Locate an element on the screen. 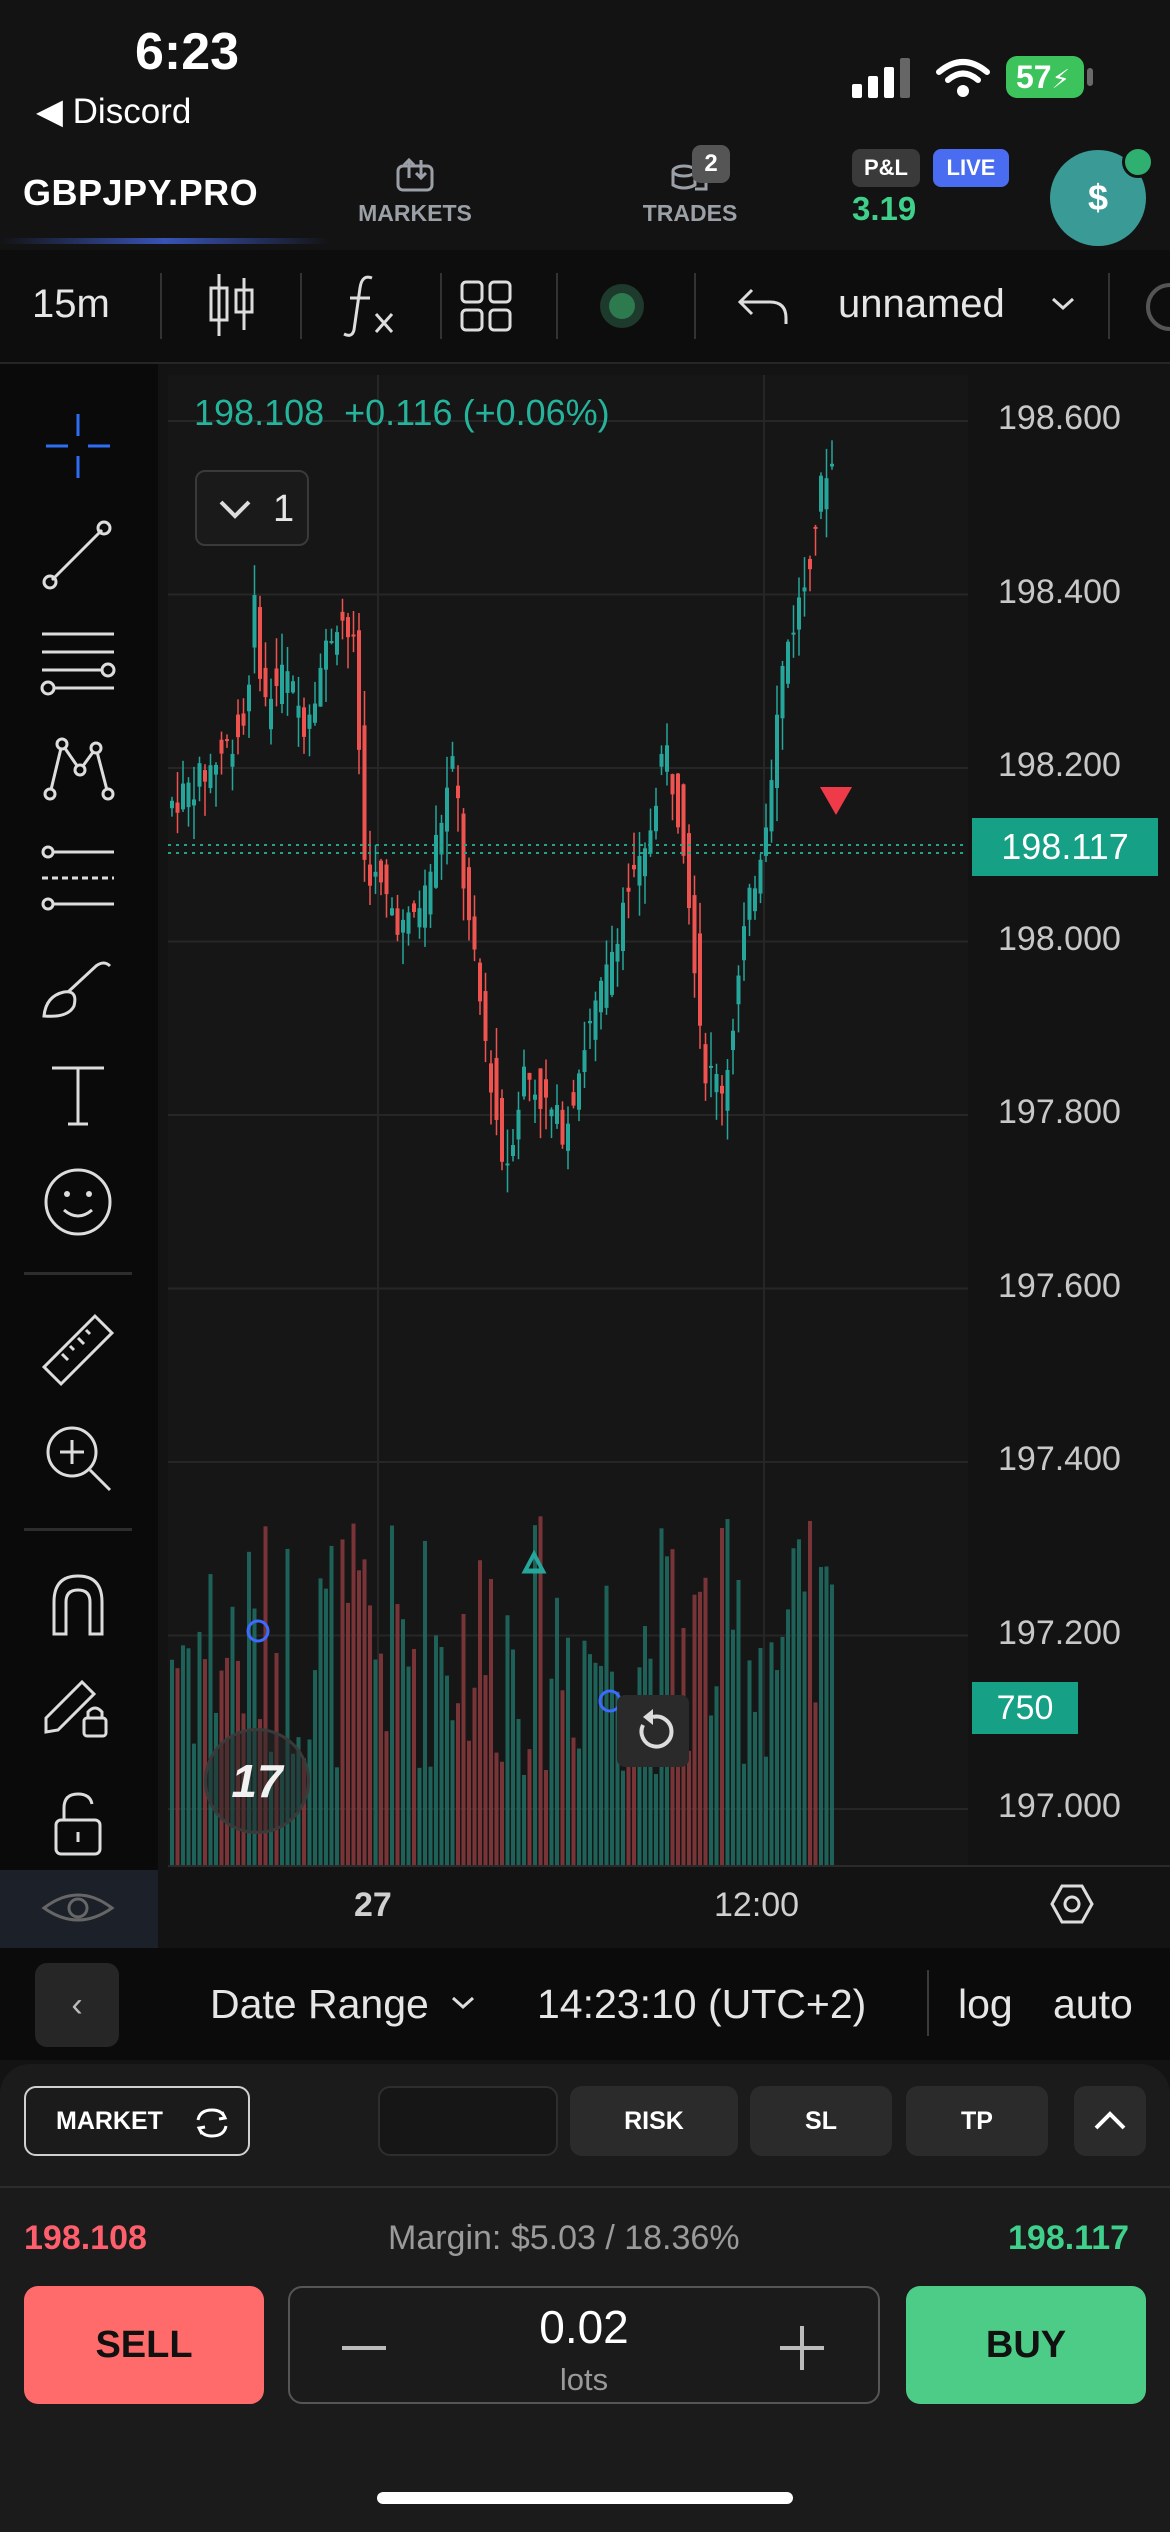  pattern-tool-icon is located at coordinates (78, 770).